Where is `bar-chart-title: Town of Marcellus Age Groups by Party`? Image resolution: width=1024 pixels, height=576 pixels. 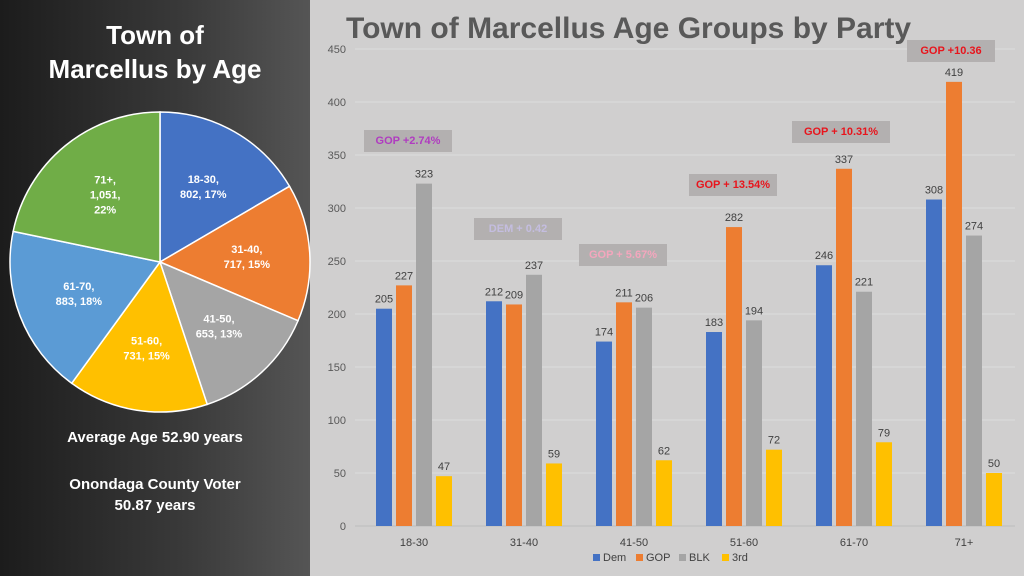
bar-chart-title: Town of Marcellus Age Groups by Party is located at coordinates (629, 28).